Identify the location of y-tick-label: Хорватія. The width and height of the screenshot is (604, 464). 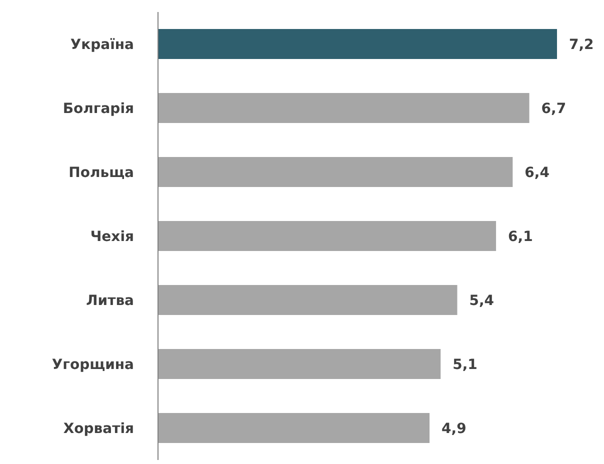
(98, 428).